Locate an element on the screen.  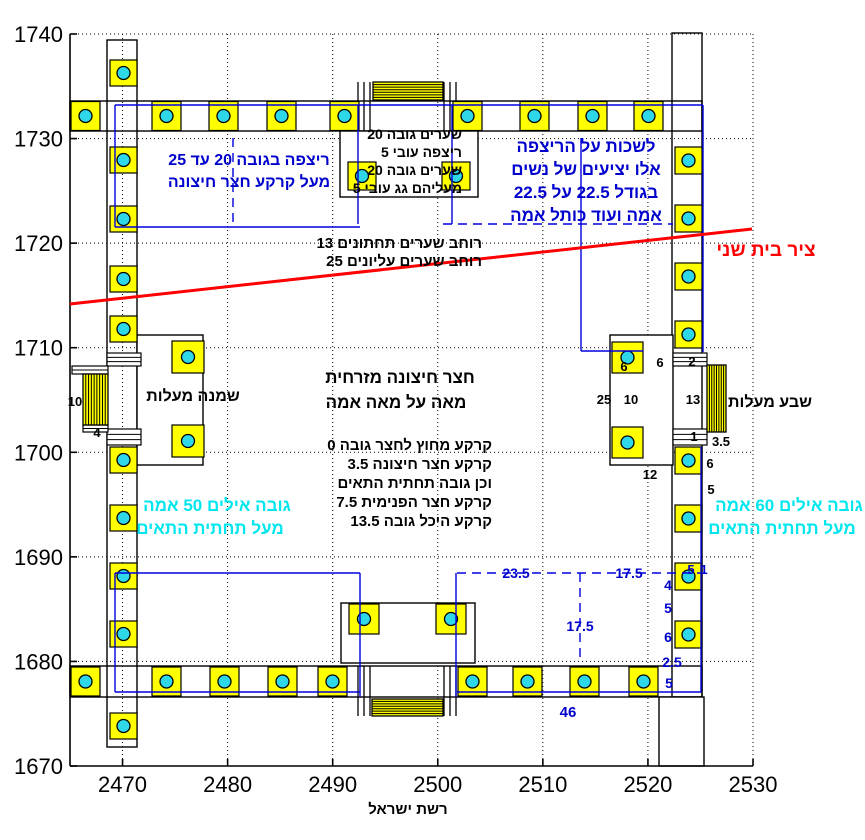
dim-5-wall-low: 5 is located at coordinates (669, 683).